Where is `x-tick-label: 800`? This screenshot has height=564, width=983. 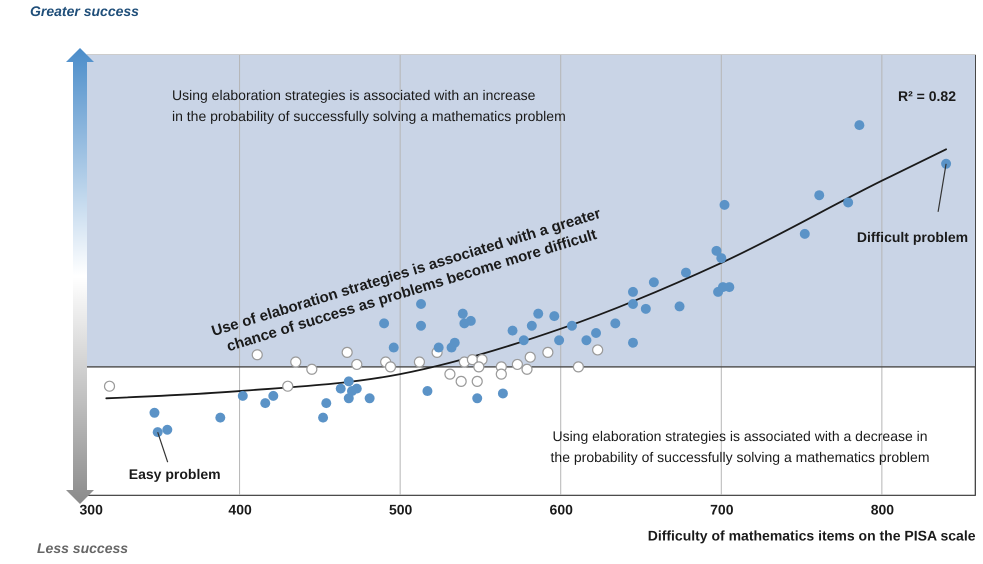
x-tick-label: 800 is located at coordinates (882, 510).